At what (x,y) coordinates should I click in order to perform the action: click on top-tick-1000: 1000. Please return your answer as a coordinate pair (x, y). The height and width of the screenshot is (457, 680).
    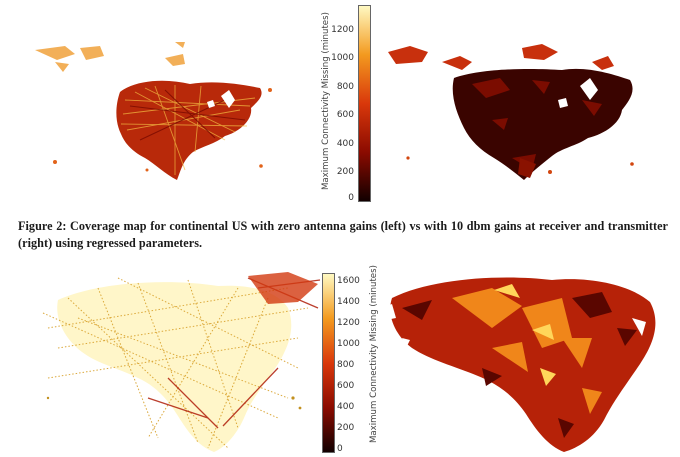
    Looking at the image, I should click on (342, 58).